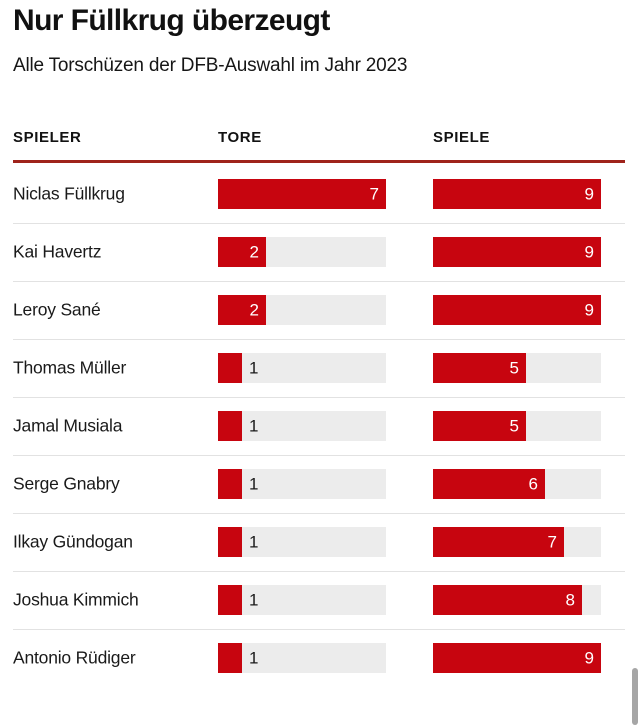 Image resolution: width=640 pixels, height=725 pixels. I want to click on spiele-bar: 7, so click(517, 542).